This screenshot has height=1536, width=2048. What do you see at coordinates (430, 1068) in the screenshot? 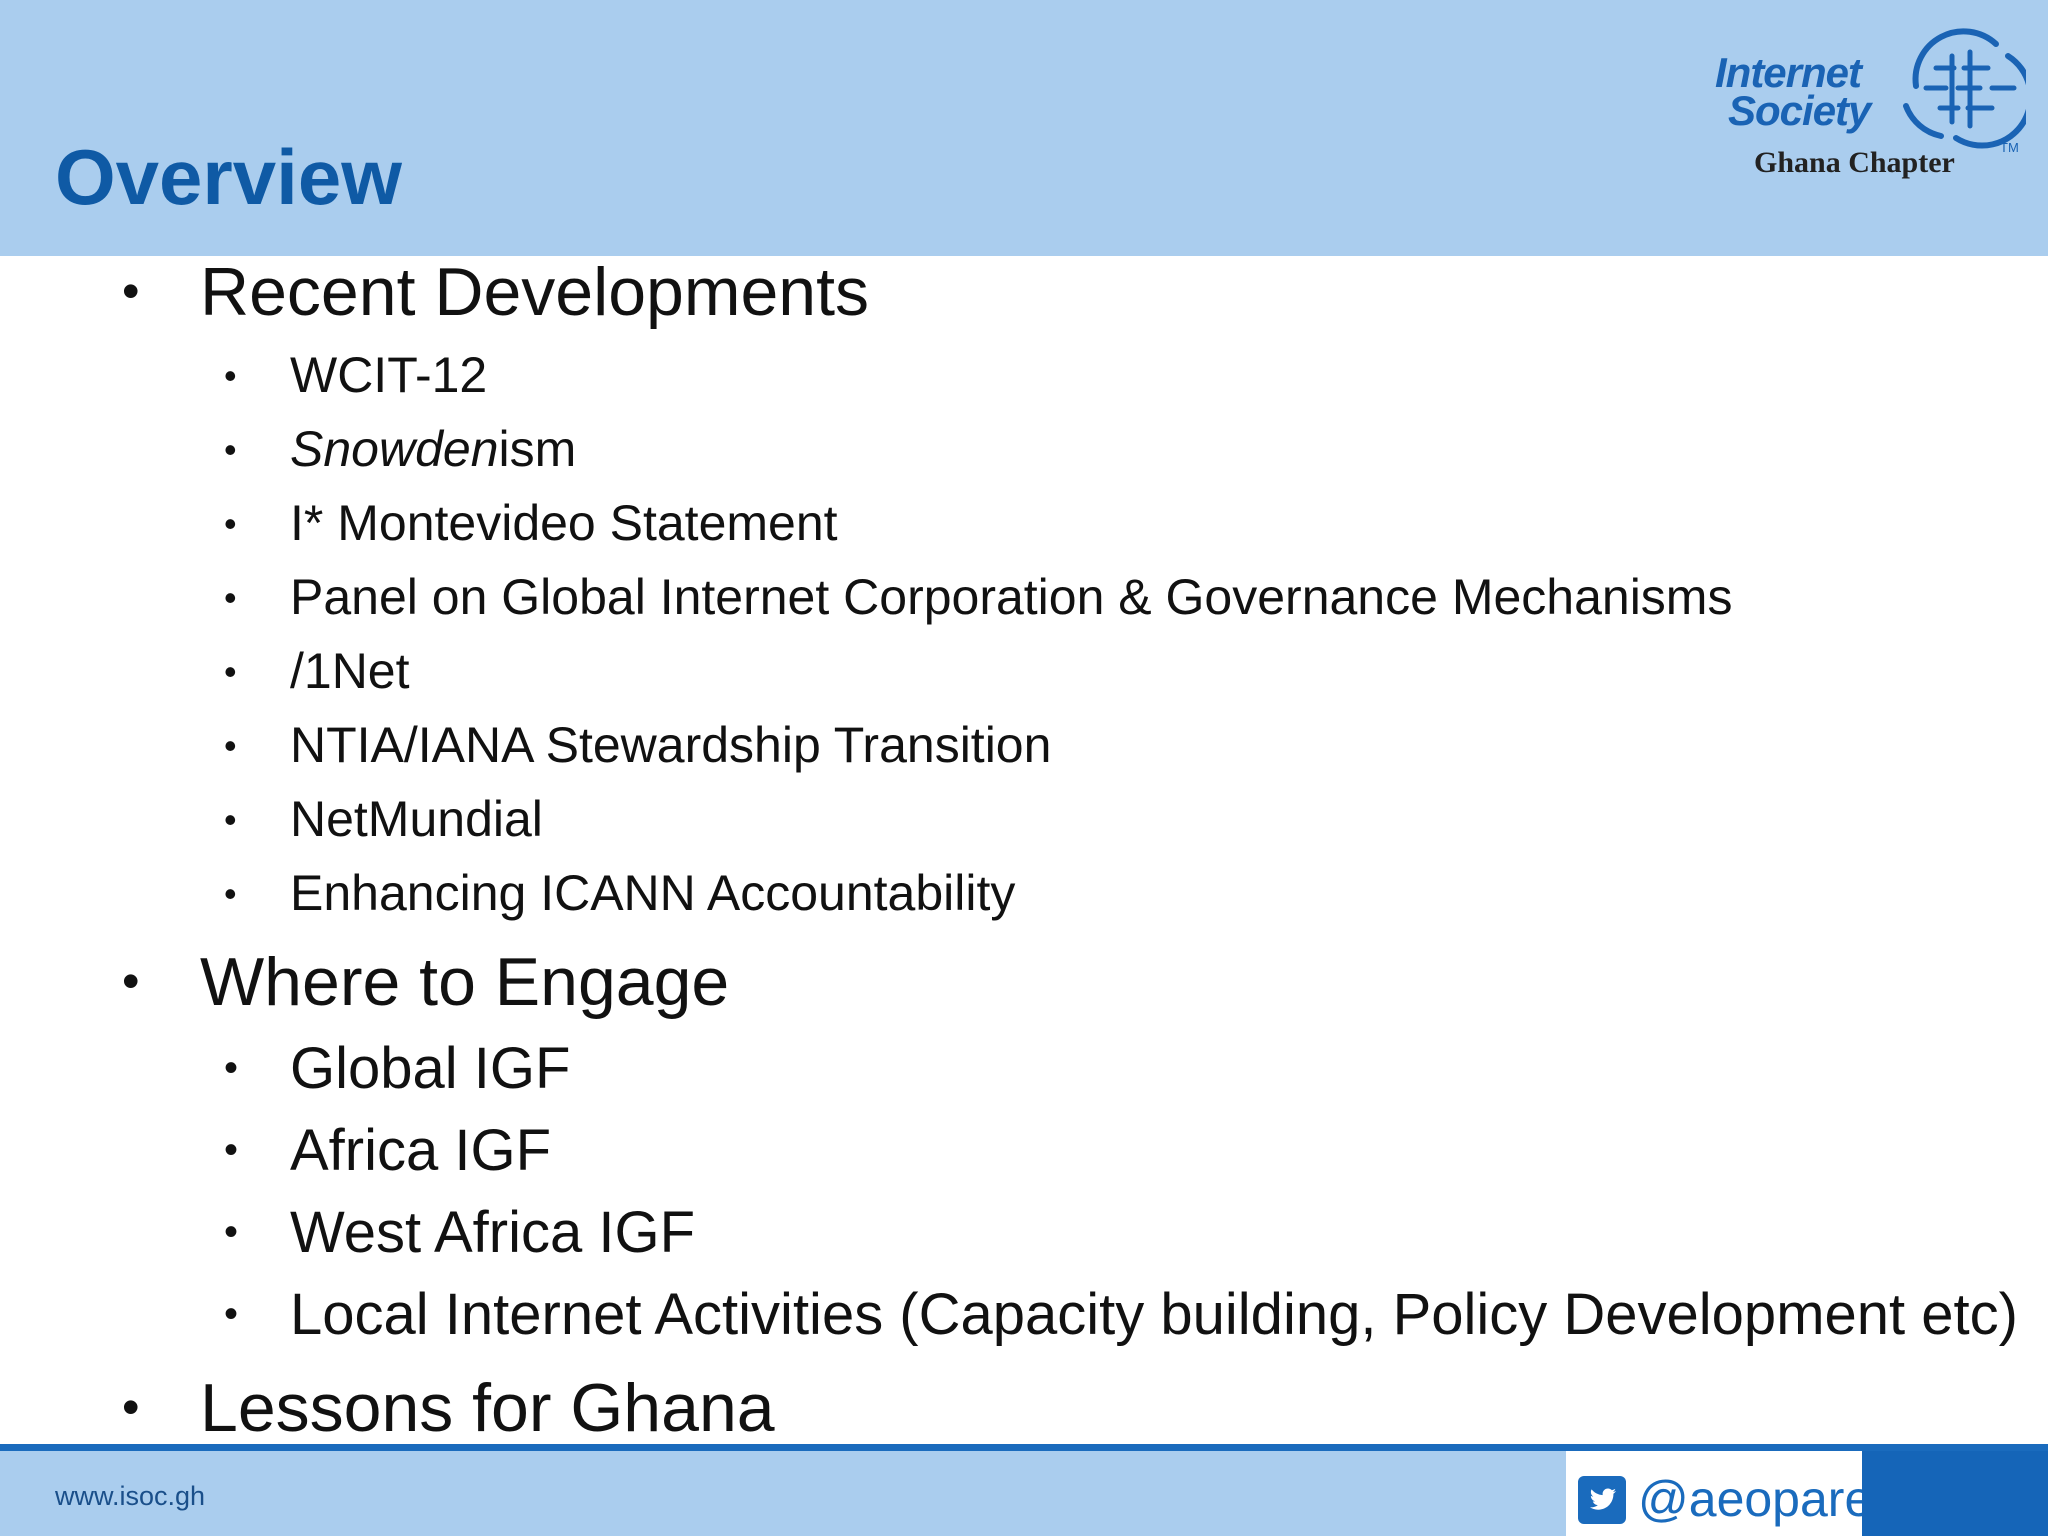
I see `list-item-text: Global IGF` at bounding box center [430, 1068].